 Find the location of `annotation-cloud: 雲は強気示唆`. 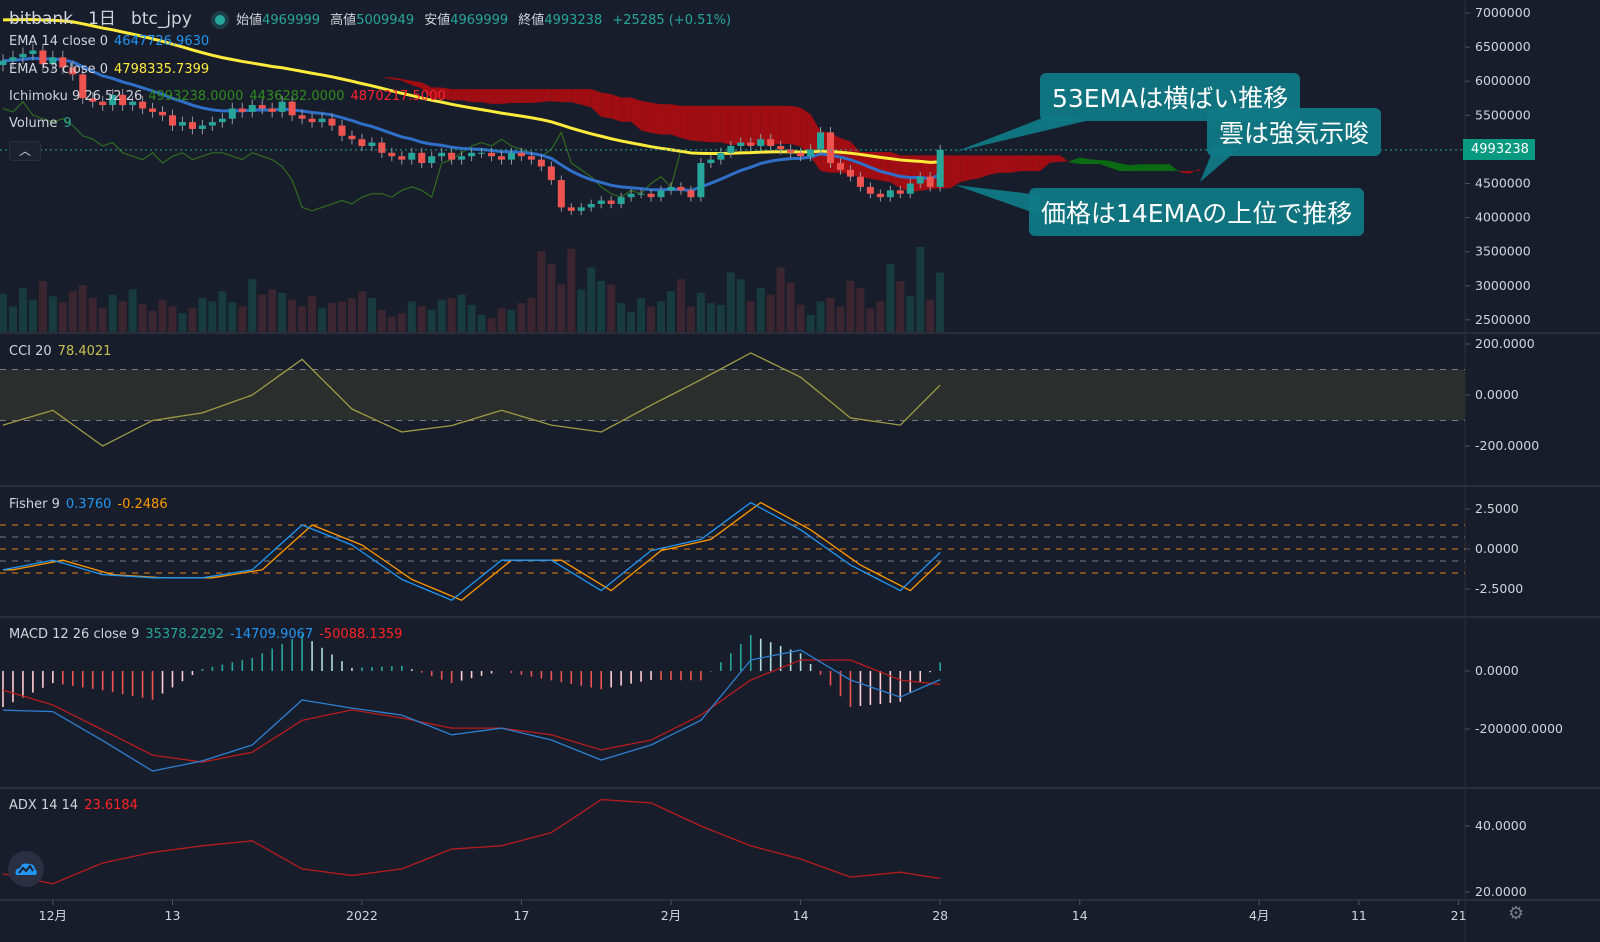

annotation-cloud: 雲は強気示唆 is located at coordinates (1294, 132).